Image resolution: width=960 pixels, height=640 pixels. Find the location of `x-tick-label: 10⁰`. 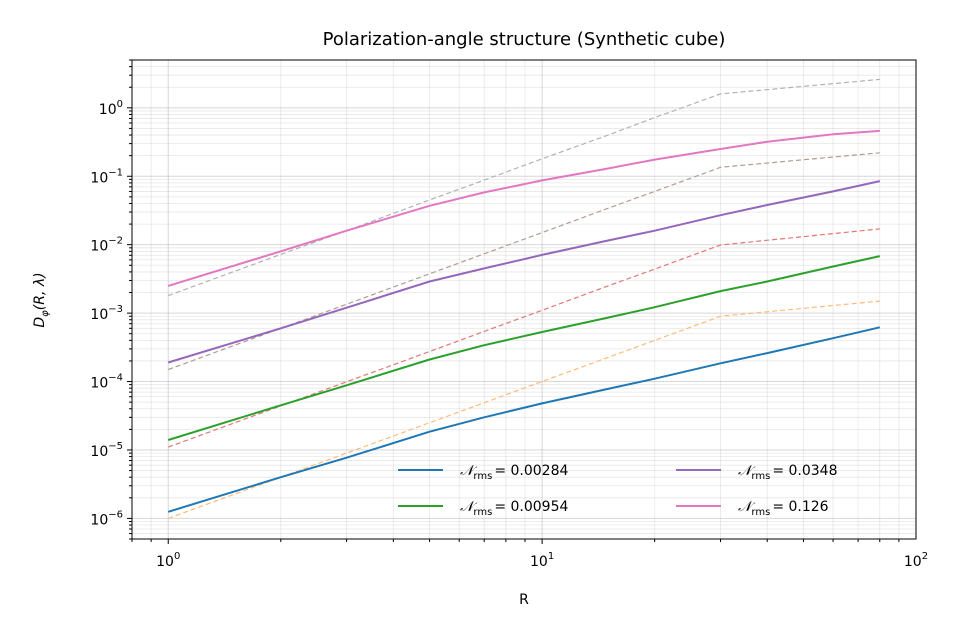

x-tick-label: 10⁰ is located at coordinates (168, 560).